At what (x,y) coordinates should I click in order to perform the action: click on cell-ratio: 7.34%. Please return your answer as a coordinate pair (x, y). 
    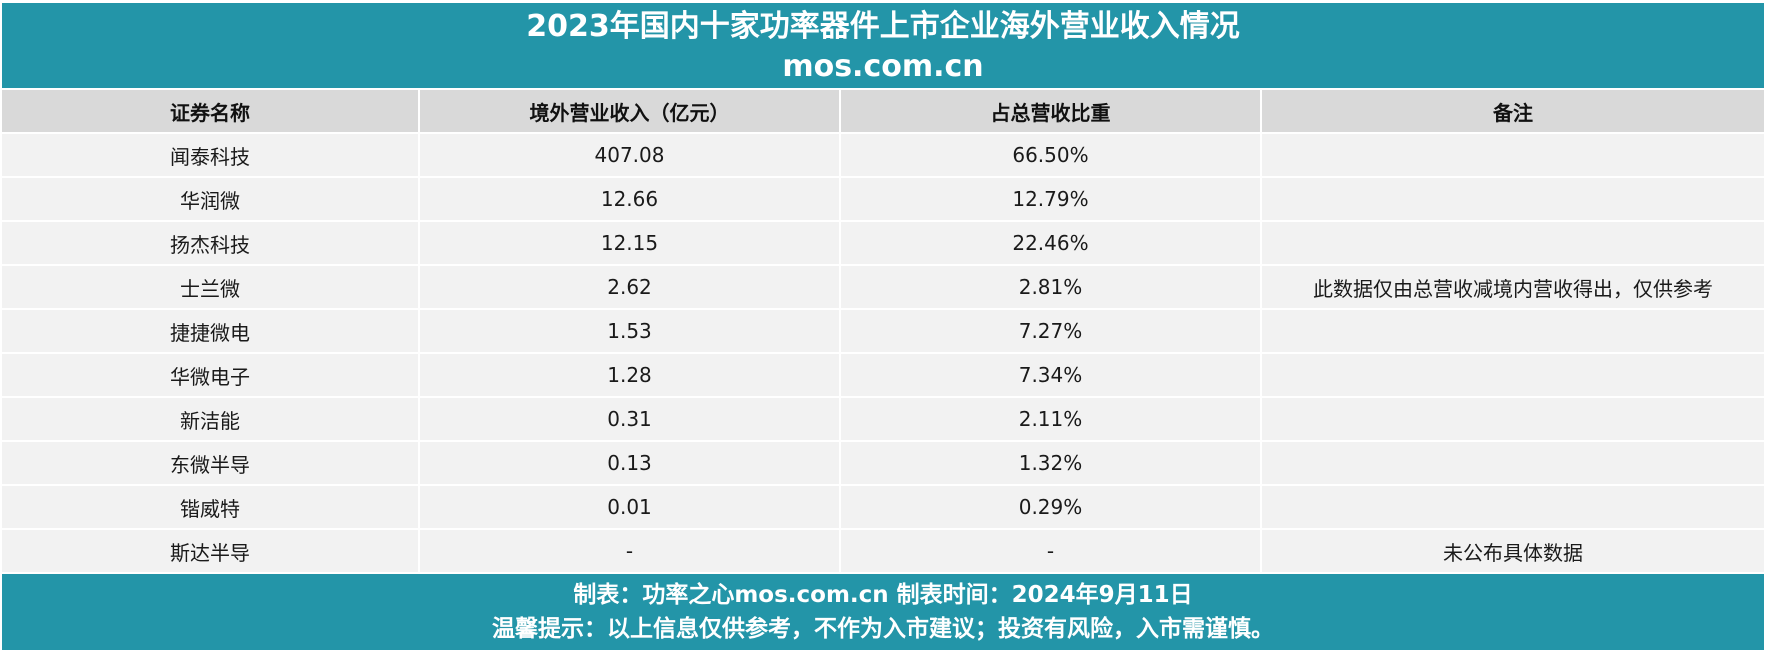
    Looking at the image, I should click on (1051, 375).